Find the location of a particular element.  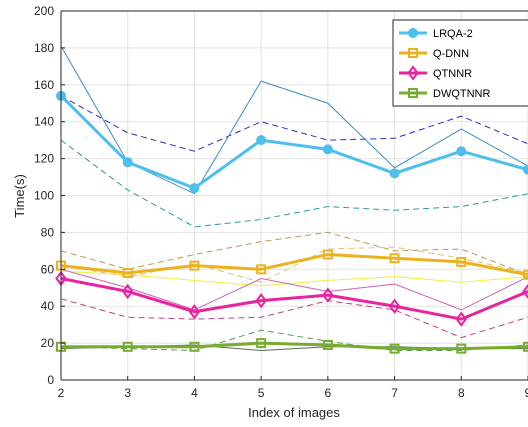

legend-item: DWQTNNR is located at coordinates (444, 94).